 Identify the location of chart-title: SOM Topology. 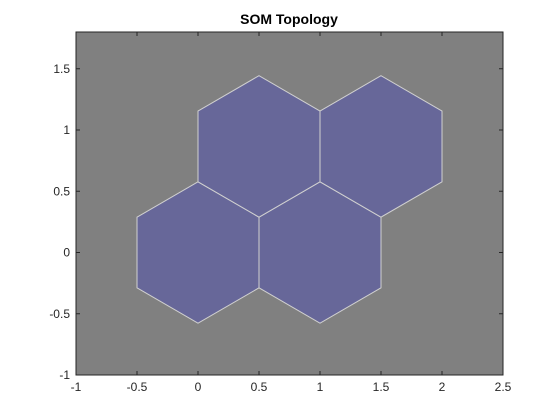
(289, 19).